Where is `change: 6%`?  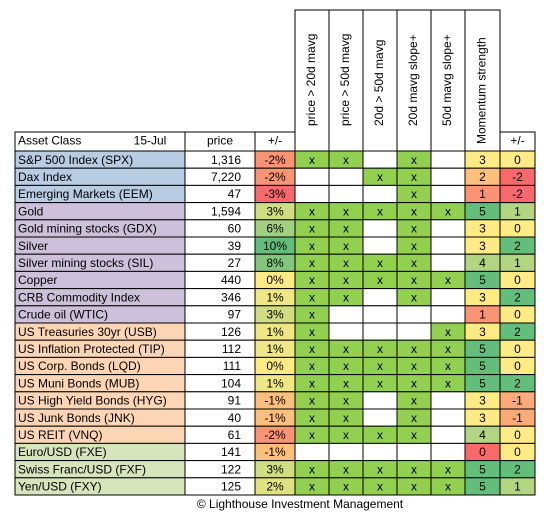
change: 6% is located at coordinates (275, 229).